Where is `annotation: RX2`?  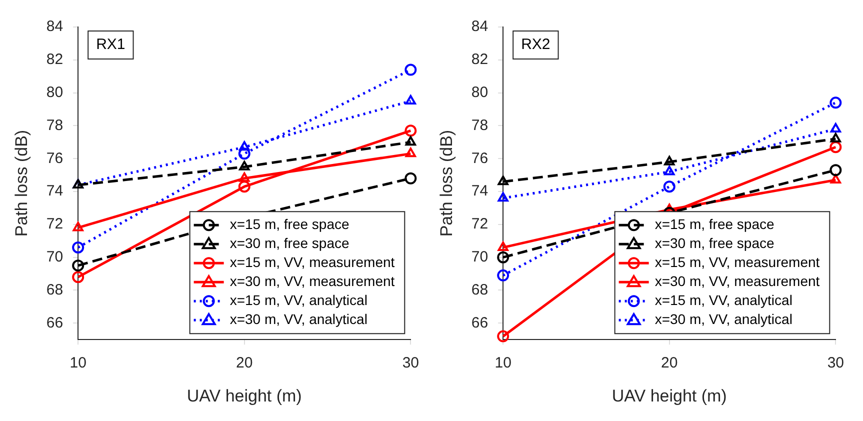 annotation: RX2 is located at coordinates (535, 45).